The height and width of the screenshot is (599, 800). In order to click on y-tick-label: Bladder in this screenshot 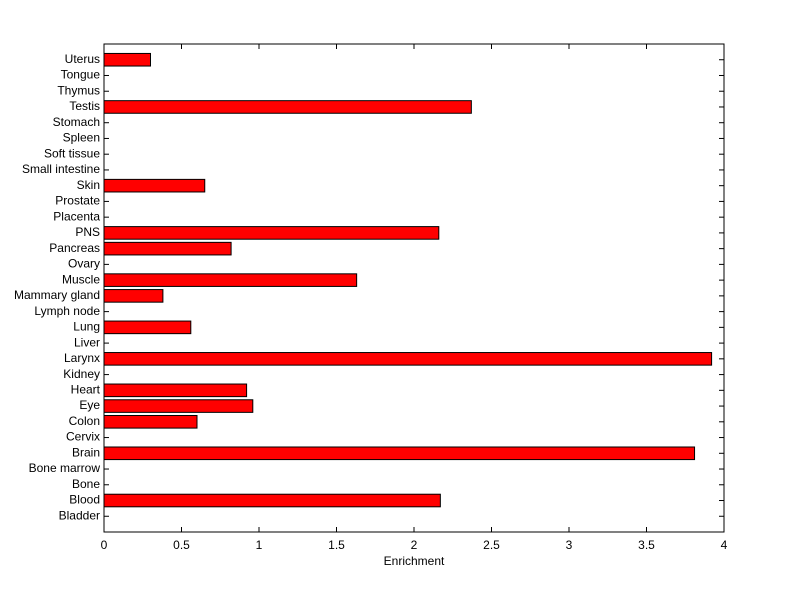, I will do `click(79, 515)`.